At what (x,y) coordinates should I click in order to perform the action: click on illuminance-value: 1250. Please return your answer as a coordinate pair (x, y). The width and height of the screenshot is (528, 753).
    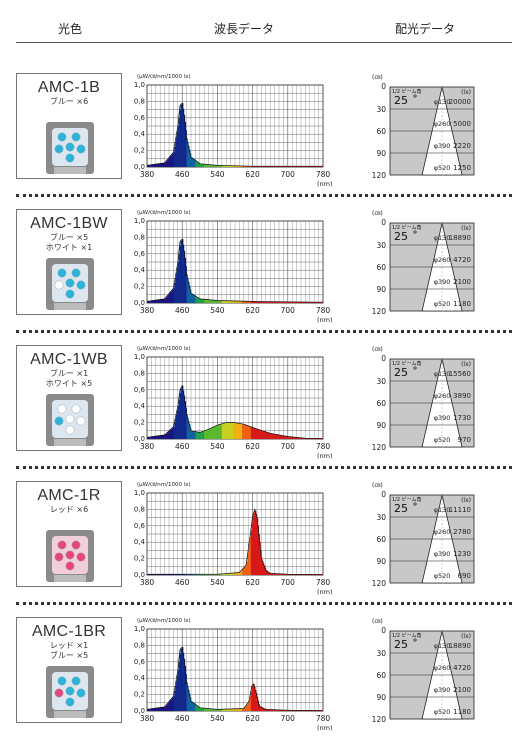
    Looking at the image, I should click on (462, 168).